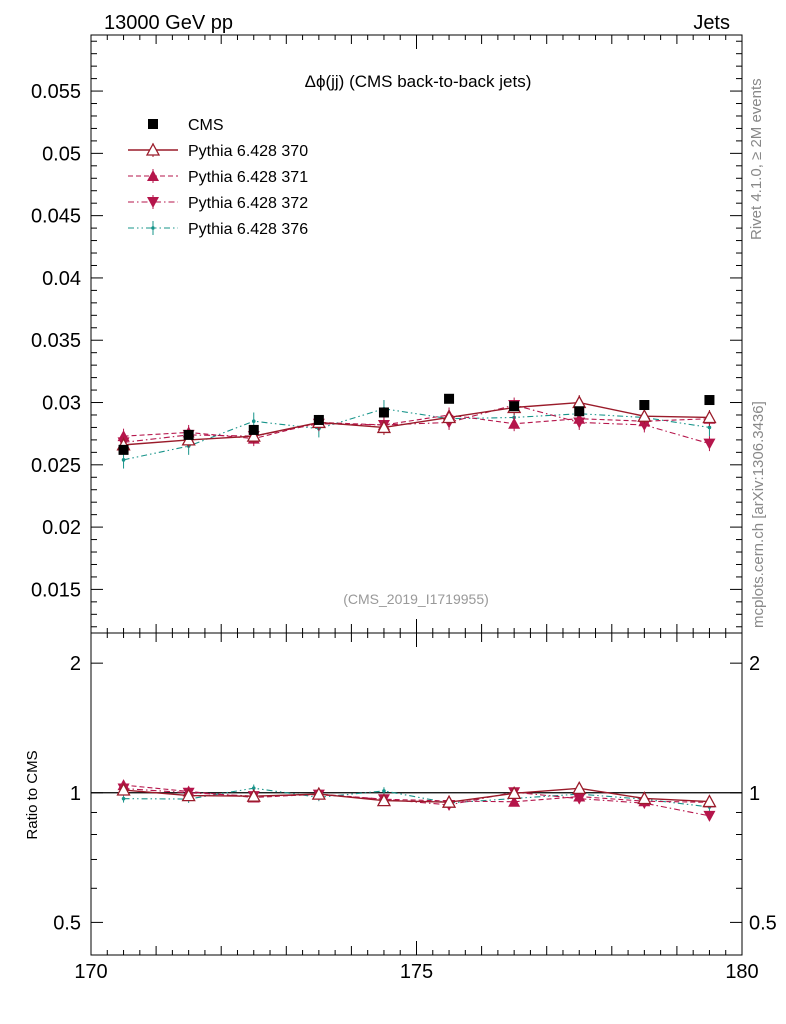  What do you see at coordinates (248, 177) in the screenshot?
I see `legend-label: Pythia 6.428 371` at bounding box center [248, 177].